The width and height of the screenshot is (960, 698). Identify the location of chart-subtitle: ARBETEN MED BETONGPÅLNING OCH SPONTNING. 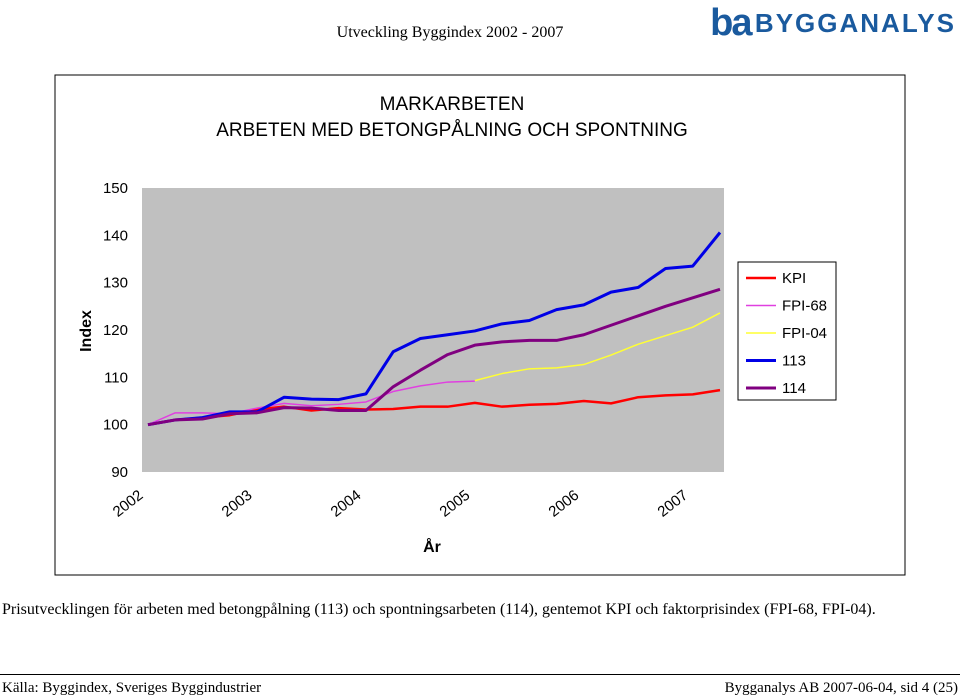
(452, 130).